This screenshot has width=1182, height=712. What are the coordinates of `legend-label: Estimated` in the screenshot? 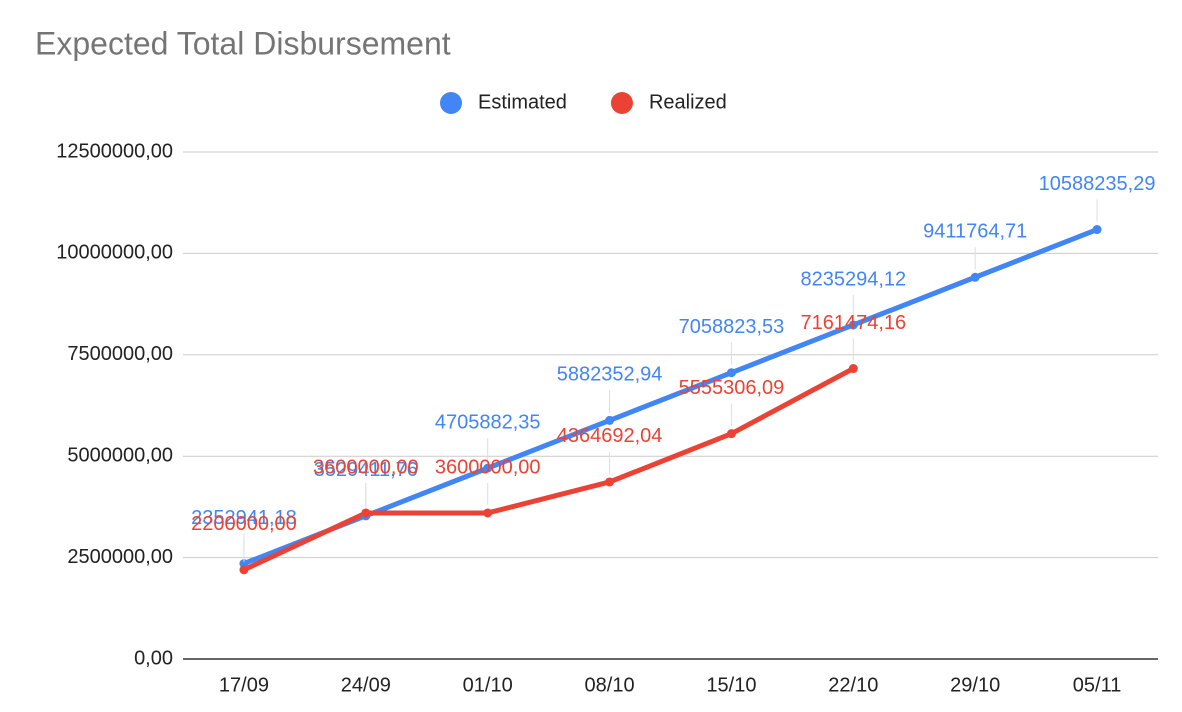 It's located at (522, 102).